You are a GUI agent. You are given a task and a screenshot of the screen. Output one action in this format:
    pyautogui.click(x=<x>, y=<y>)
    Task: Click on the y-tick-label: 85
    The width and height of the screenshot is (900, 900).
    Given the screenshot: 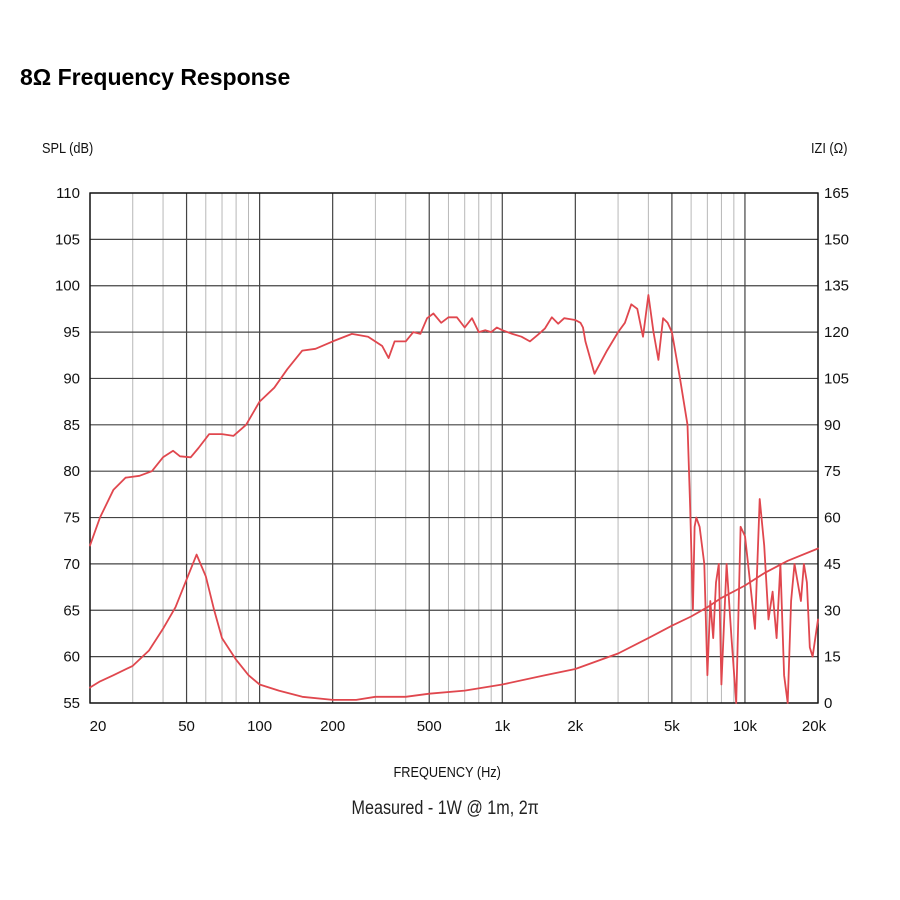 What is the action you would take?
    pyautogui.click(x=71, y=425)
    